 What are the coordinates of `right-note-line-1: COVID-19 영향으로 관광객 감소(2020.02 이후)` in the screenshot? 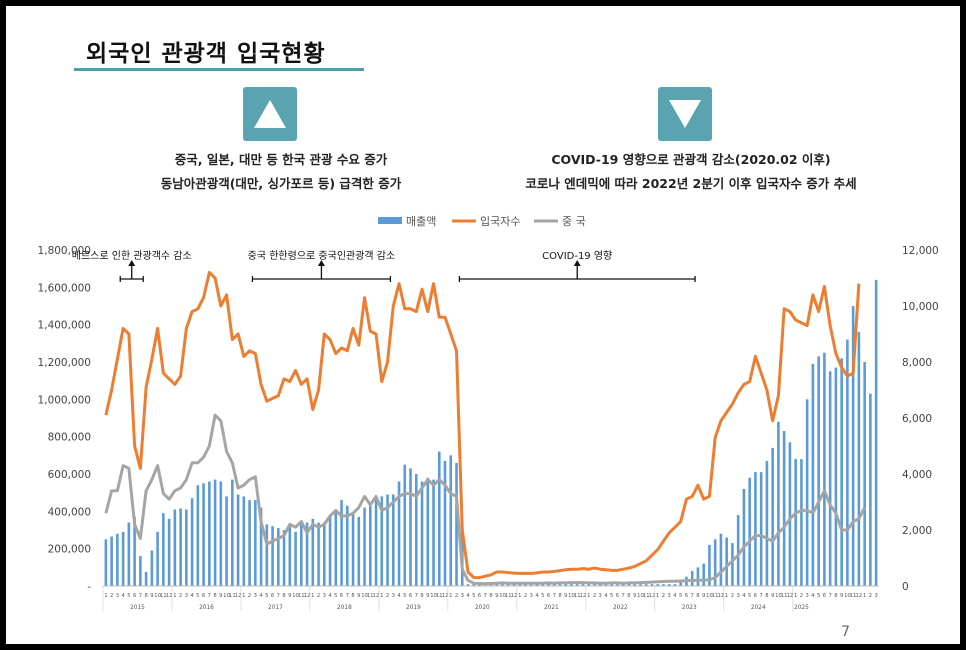 It's located at (691, 159).